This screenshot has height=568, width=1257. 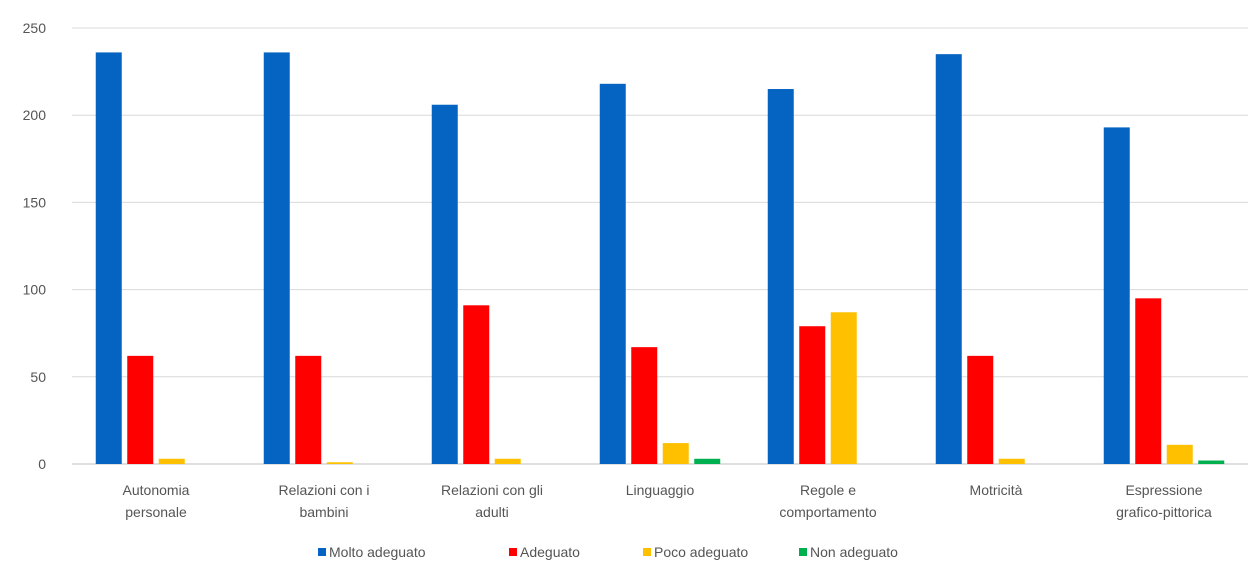 I want to click on x-category-label: grafico-pittorica, so click(x=1164, y=512).